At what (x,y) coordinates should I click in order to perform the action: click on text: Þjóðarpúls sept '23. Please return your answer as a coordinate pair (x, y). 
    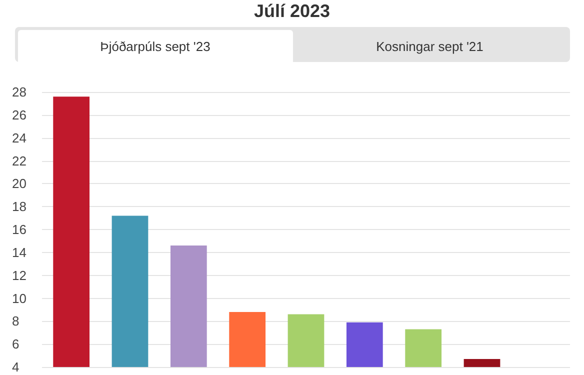
    Looking at the image, I should click on (155, 46).